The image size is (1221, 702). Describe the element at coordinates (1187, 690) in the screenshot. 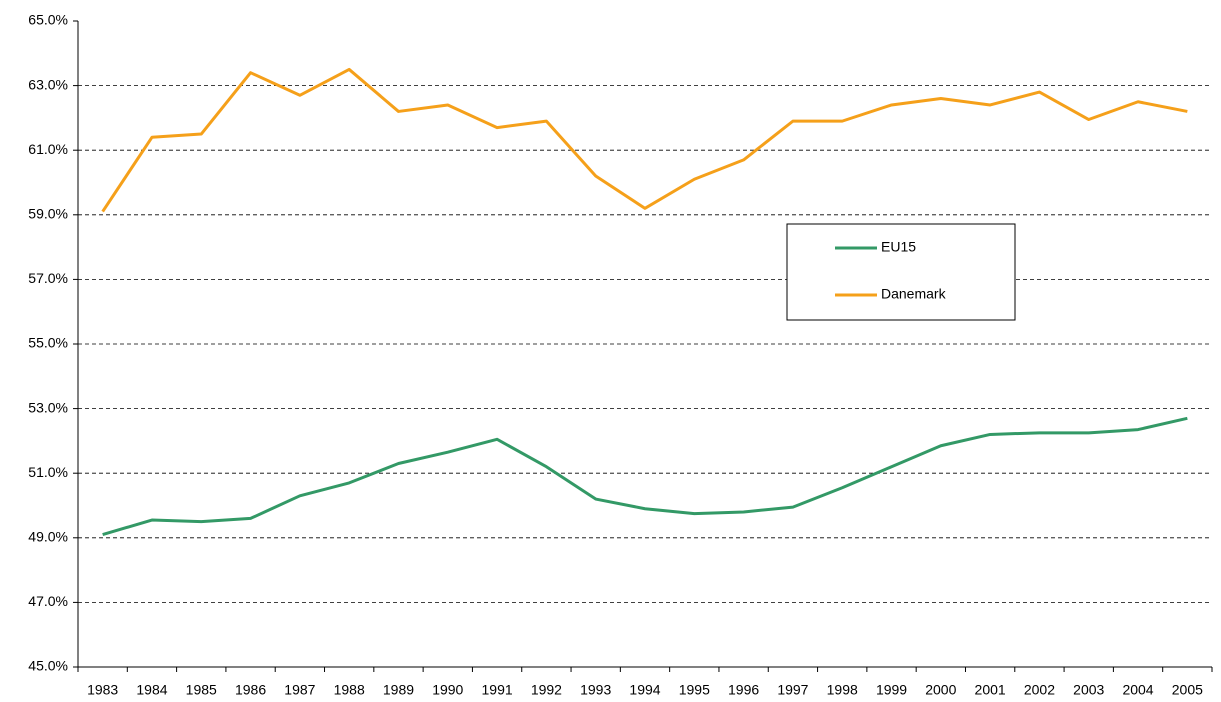

I see `x-tick-label: 2005` at that location.